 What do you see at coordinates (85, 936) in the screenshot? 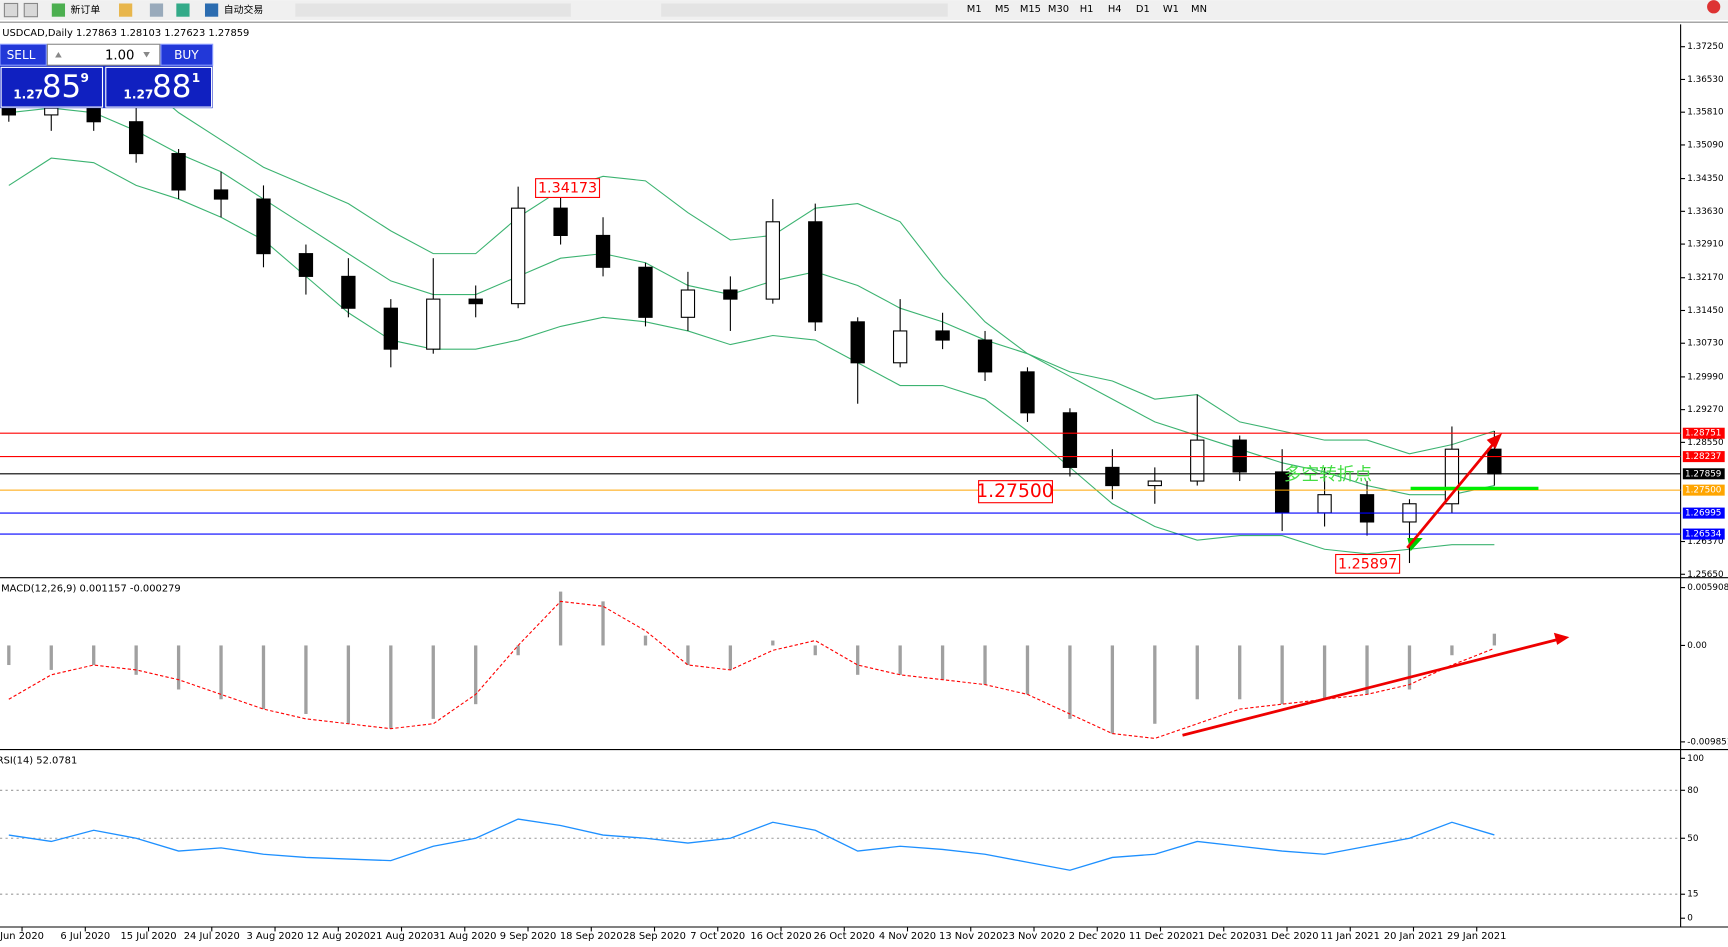
I see `x-tick-label: 6 Jul 2020` at bounding box center [85, 936].